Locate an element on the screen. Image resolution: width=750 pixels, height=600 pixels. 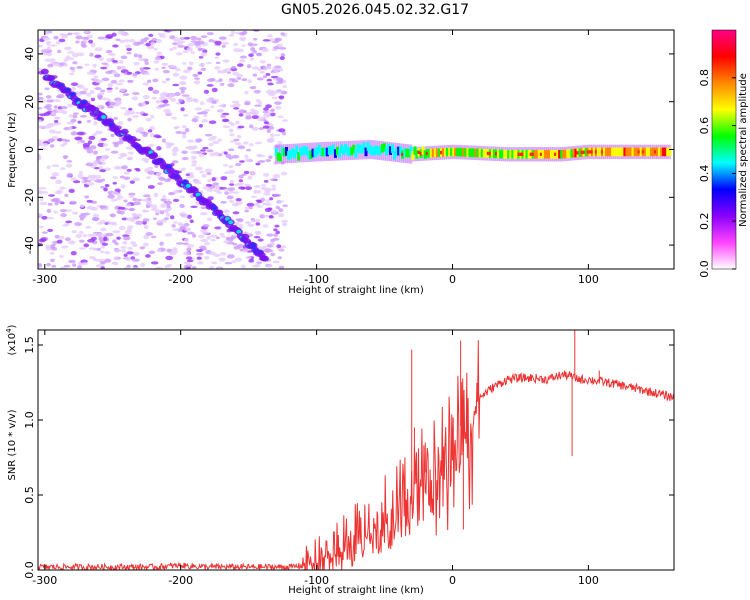
trace-mark is located at coordinates (154, 155).